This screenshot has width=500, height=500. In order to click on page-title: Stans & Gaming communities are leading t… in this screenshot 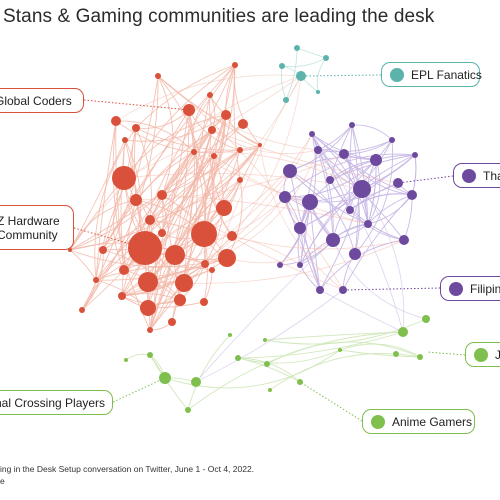, I will do `click(219, 16)`.